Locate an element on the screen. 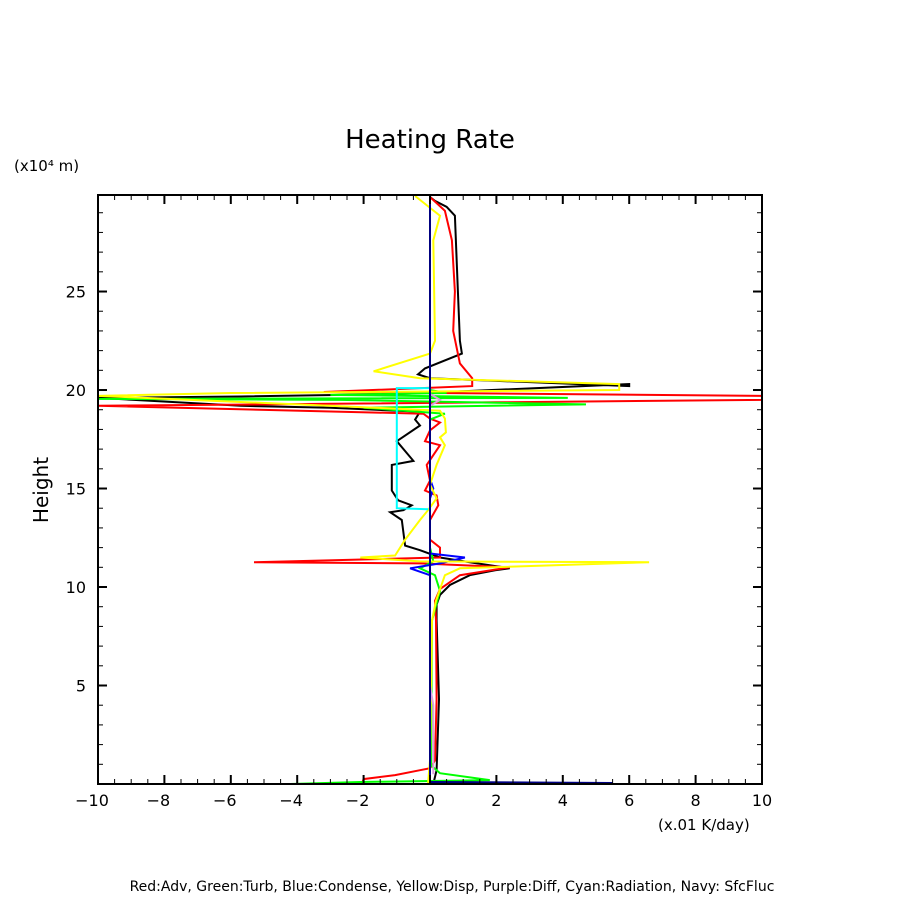  x-tick-label: −8 is located at coordinates (159, 800).